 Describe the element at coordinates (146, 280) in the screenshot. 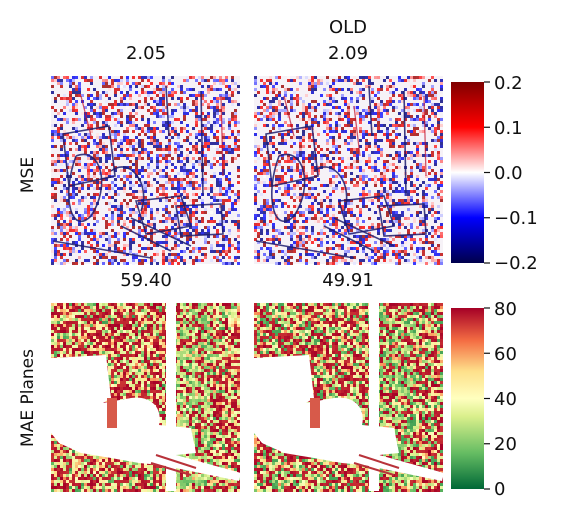

I see `panel-title-mae-left: 59.40` at that location.